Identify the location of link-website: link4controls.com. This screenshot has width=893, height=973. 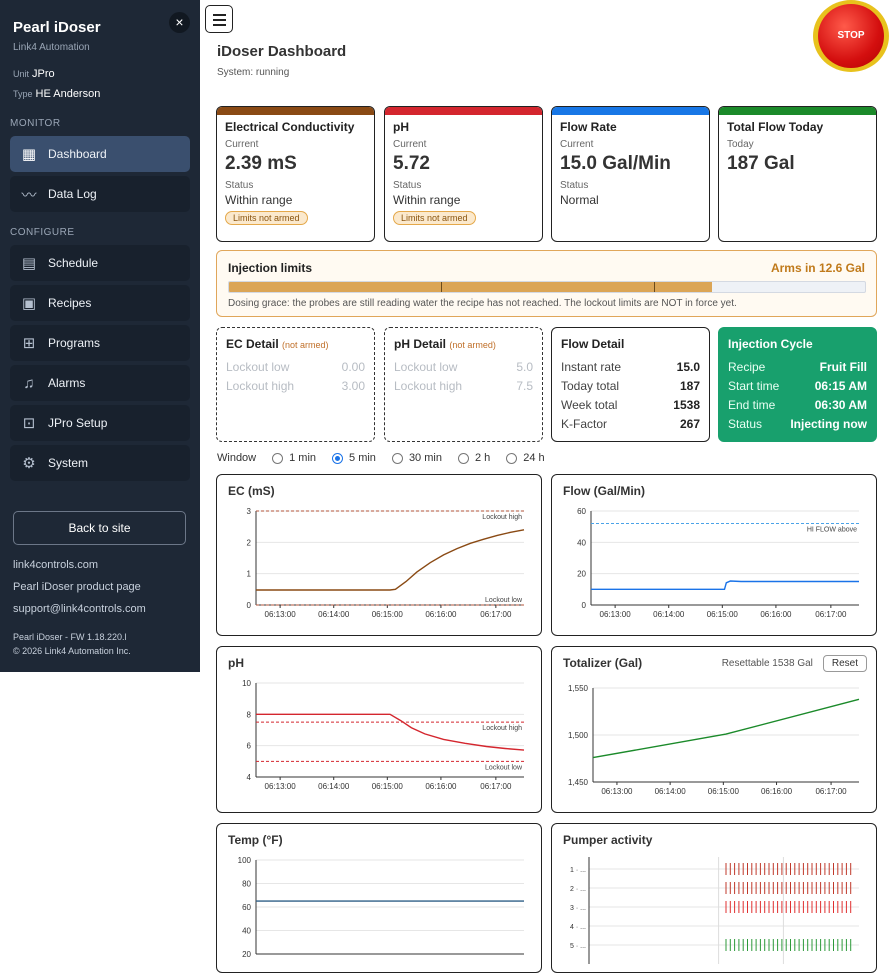
(55, 565).